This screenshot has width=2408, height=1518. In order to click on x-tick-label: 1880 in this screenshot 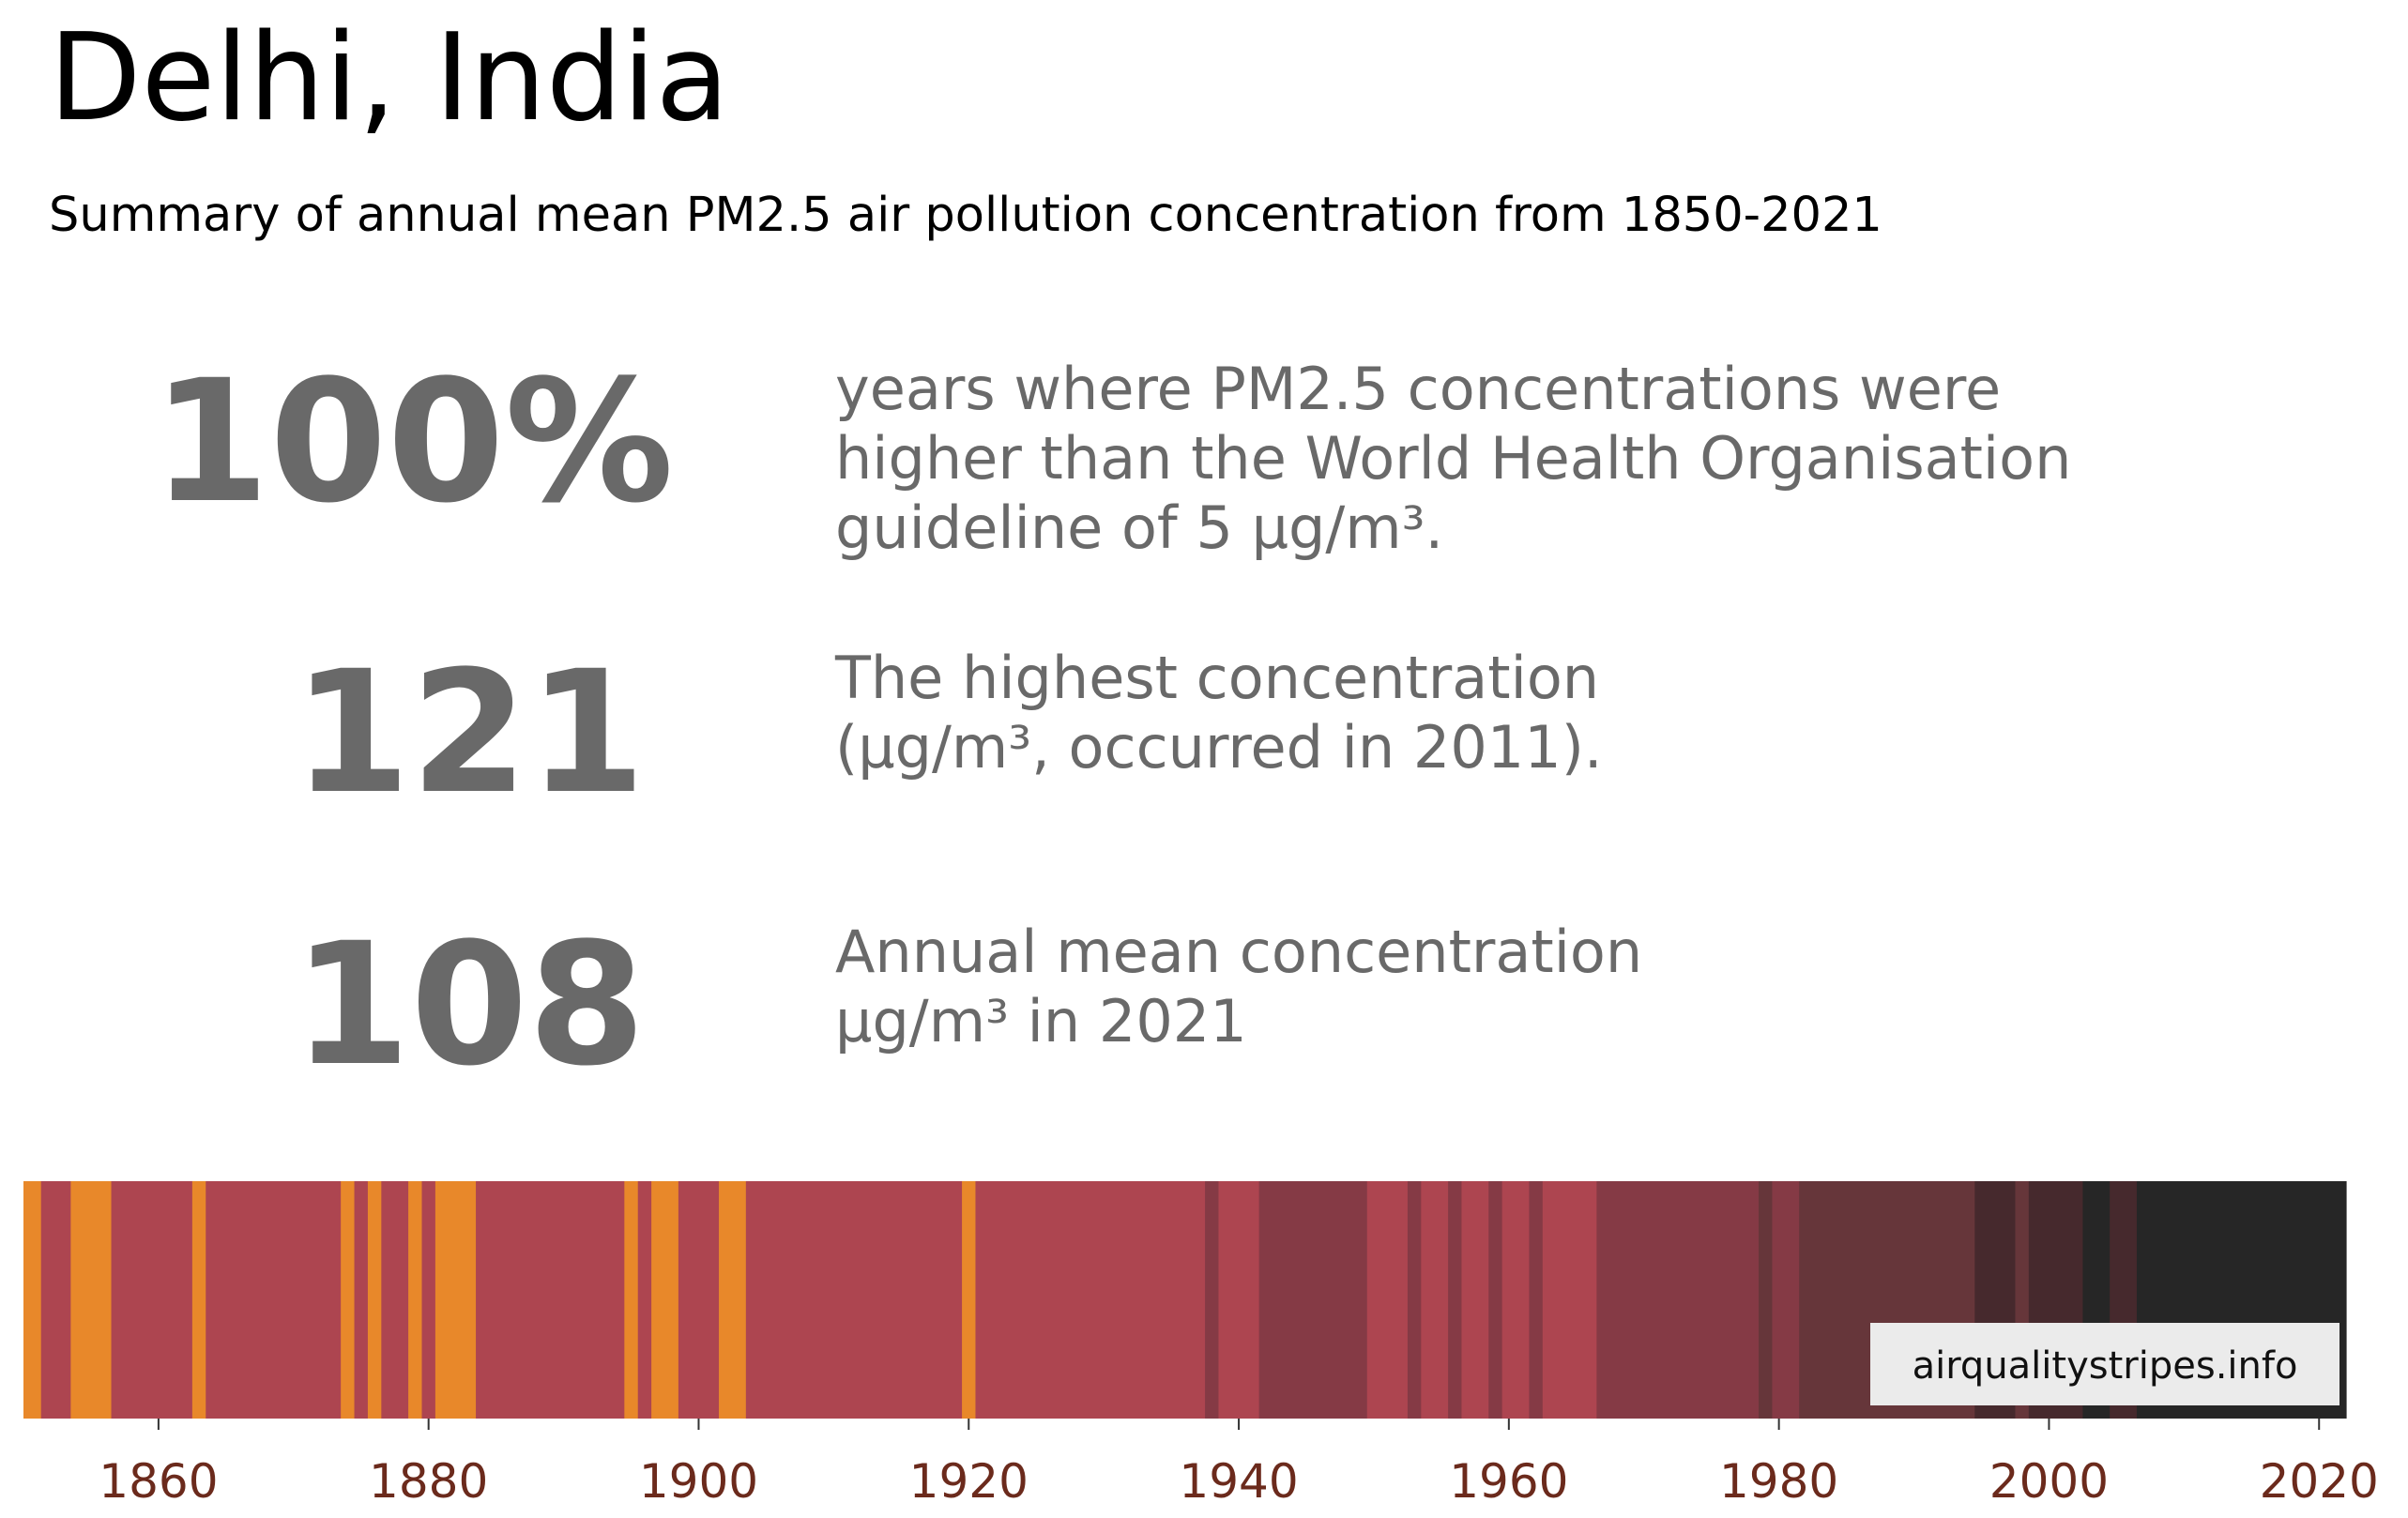, I will do `click(428, 1481)`.